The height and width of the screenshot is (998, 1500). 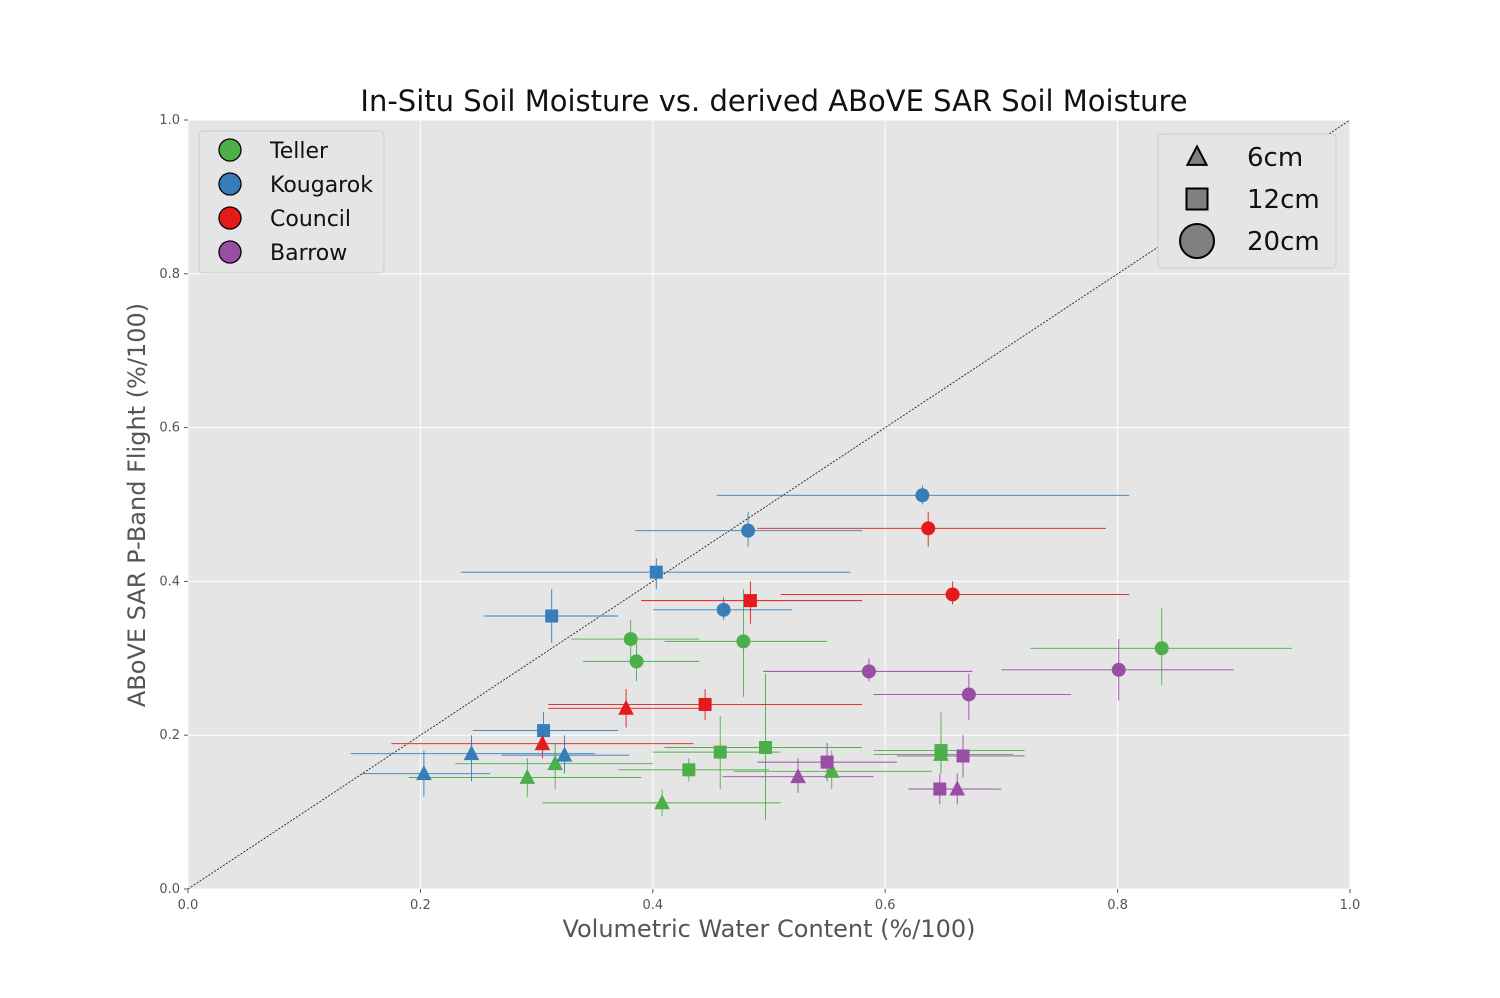 I want to click on depth-legend: 6cm 12cm 20cm, so click(x=1247, y=201).